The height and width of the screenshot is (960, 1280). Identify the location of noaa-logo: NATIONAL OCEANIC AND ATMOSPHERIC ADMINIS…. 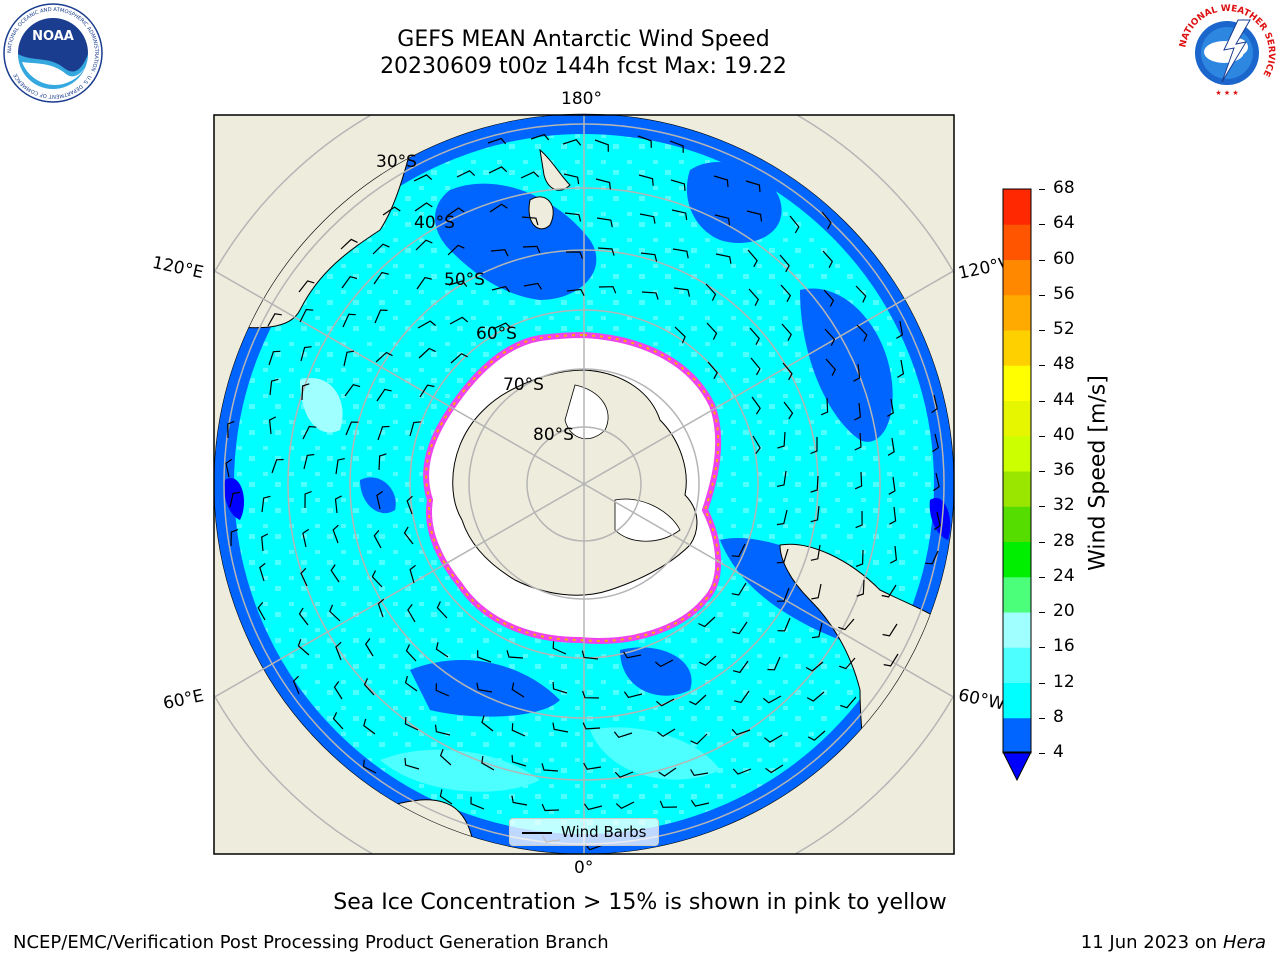
(53, 53).